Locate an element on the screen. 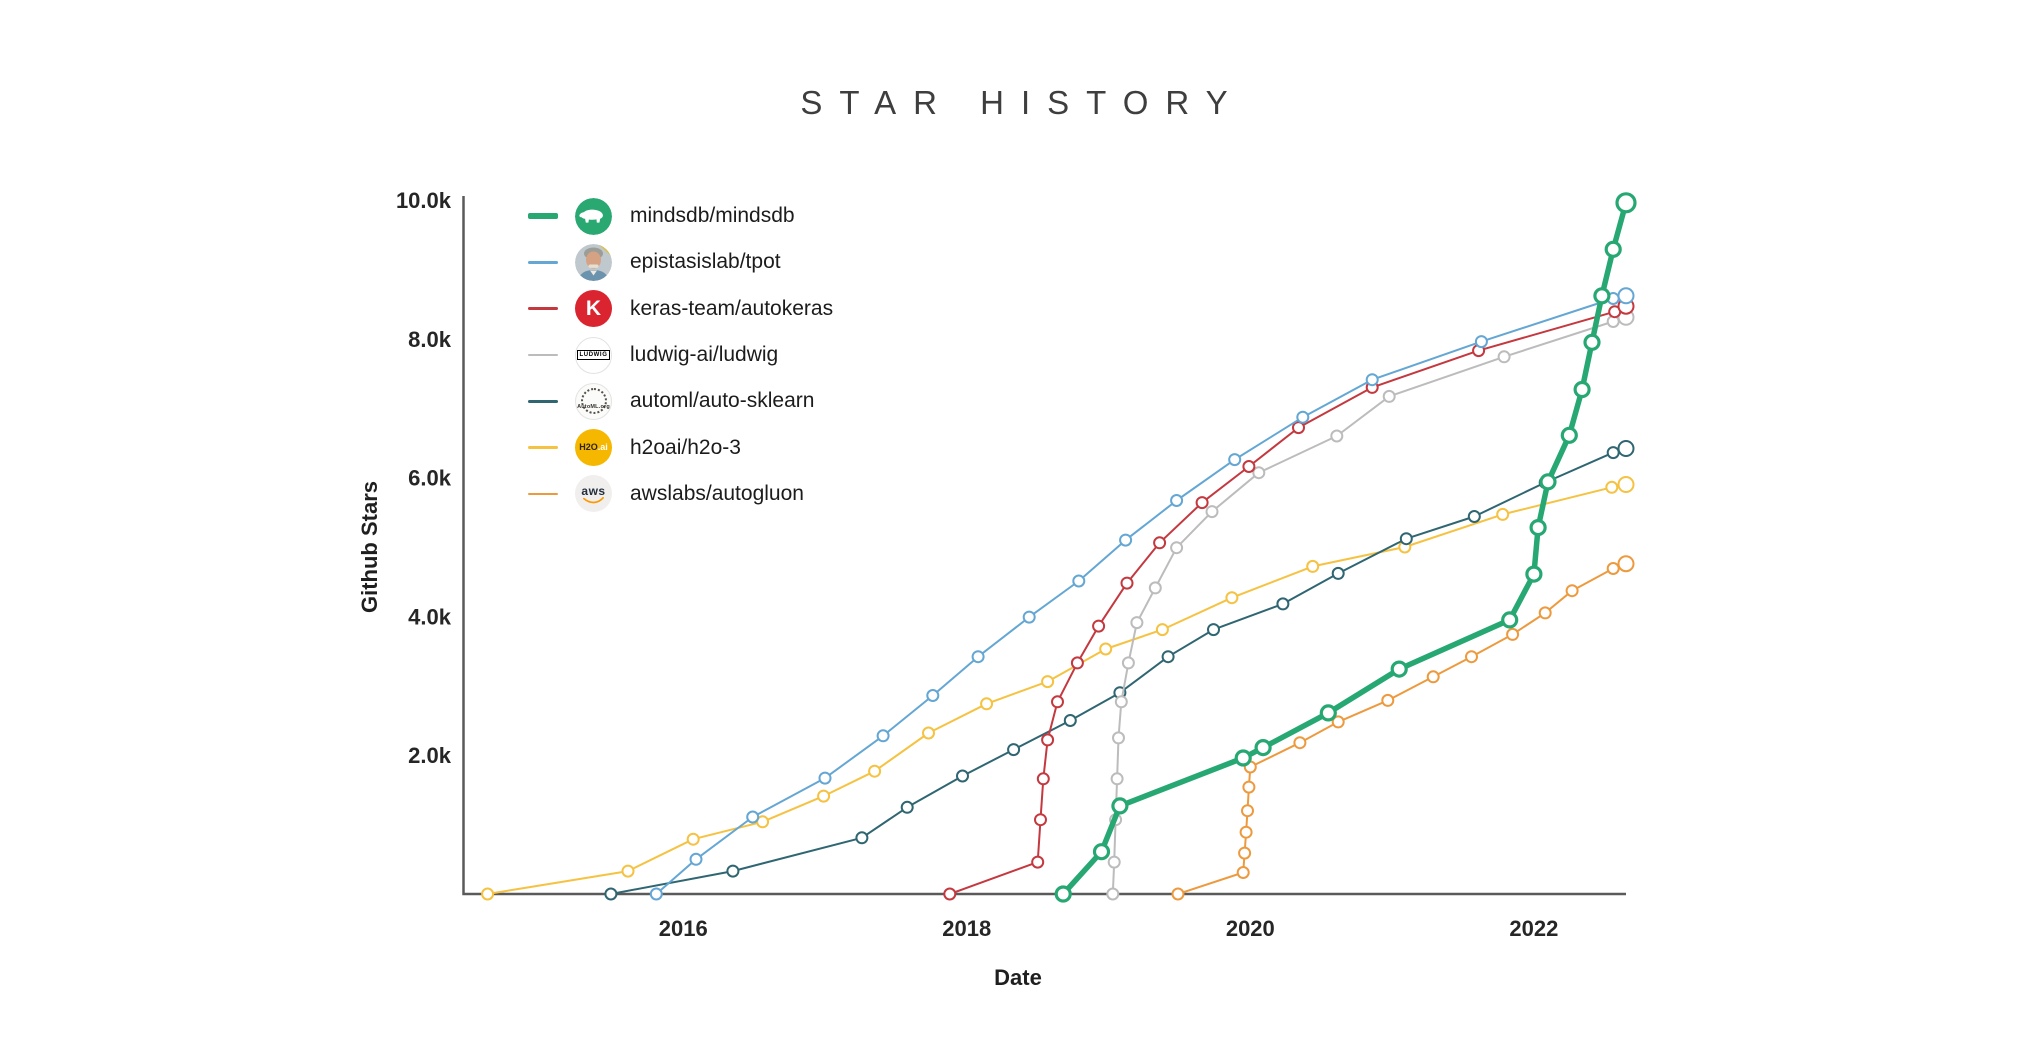 The width and height of the screenshot is (2028, 1062). legend-label: awslabs/autogluon is located at coordinates (717, 493).